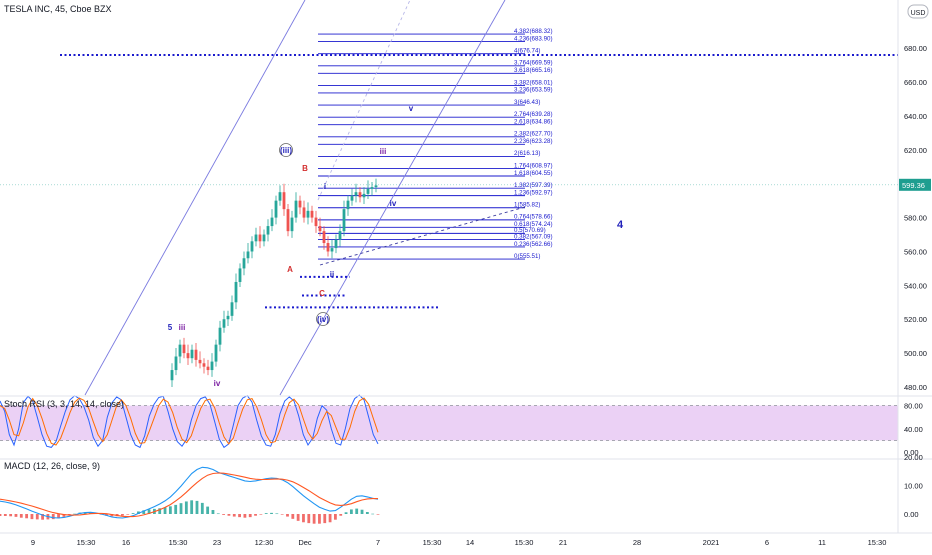 The width and height of the screenshot is (932, 555). What do you see at coordinates (364, 100) in the screenshot?
I see `projection-dotted-line` at bounding box center [364, 100].